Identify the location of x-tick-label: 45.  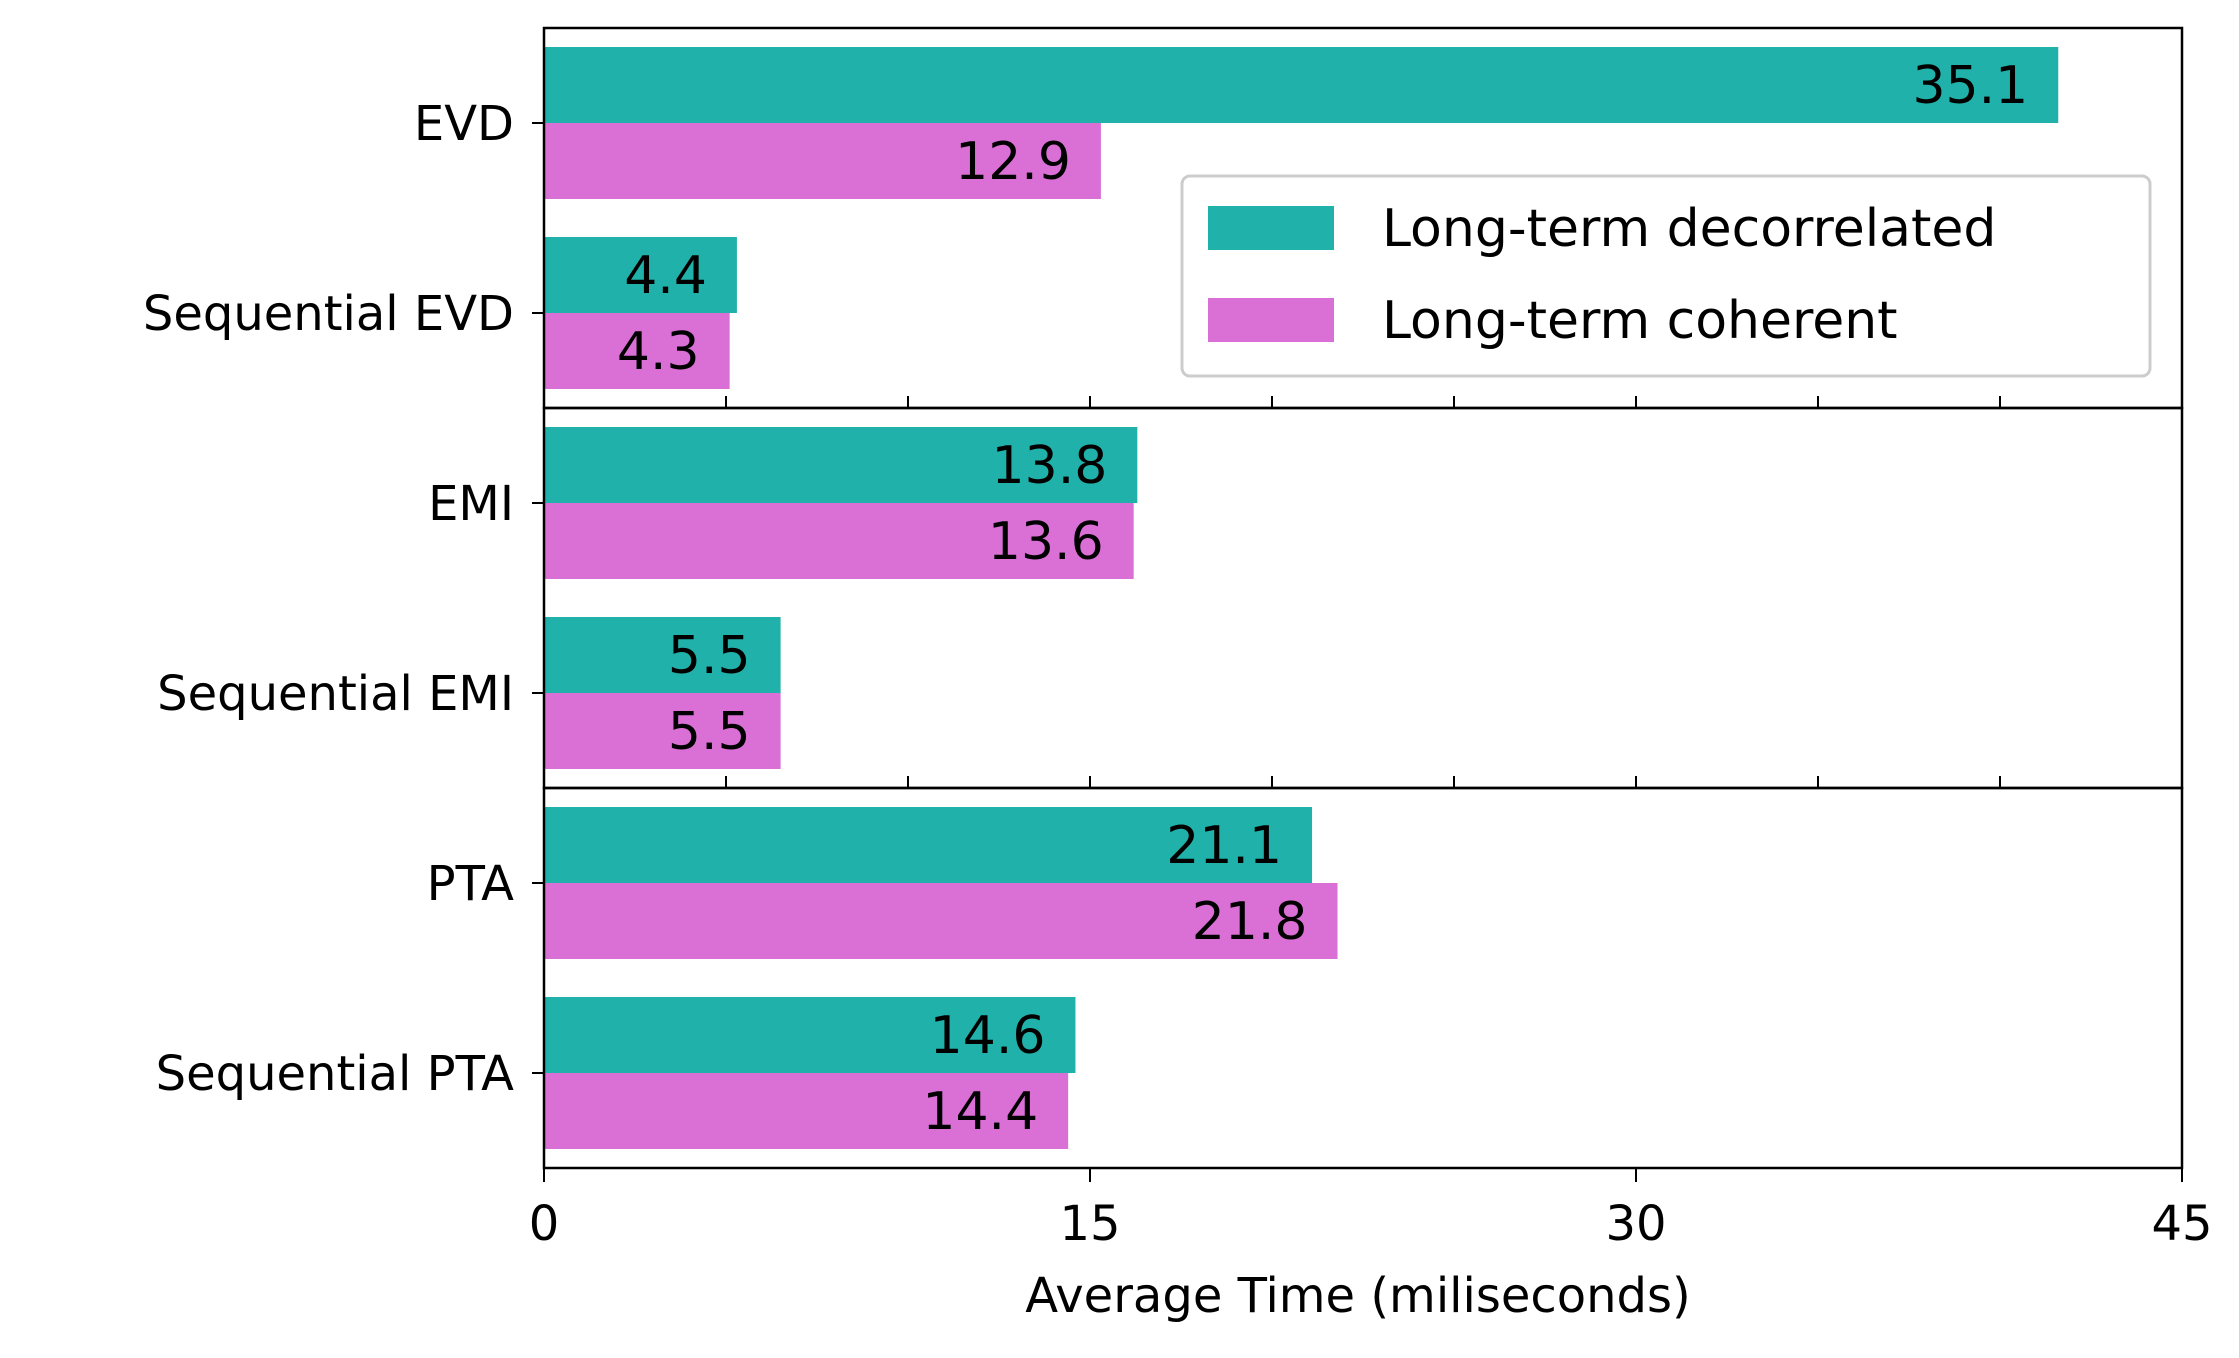
(2181, 1224).